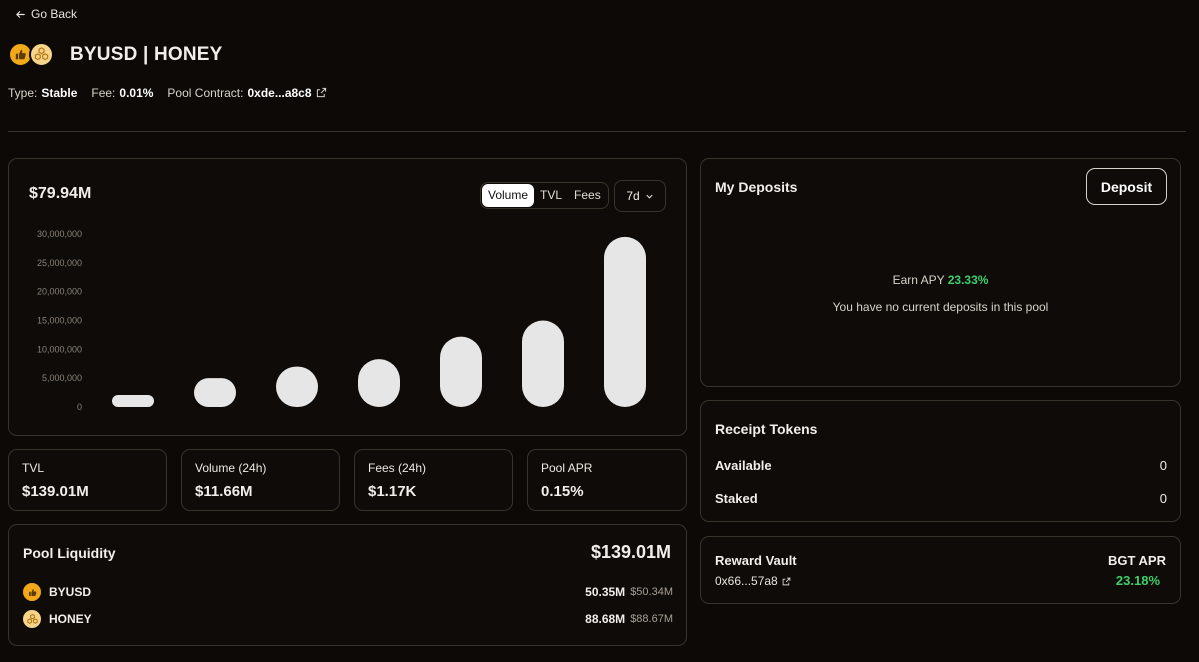  Describe the element at coordinates (136, 93) in the screenshot. I see `fee-value: 0.01%` at that location.